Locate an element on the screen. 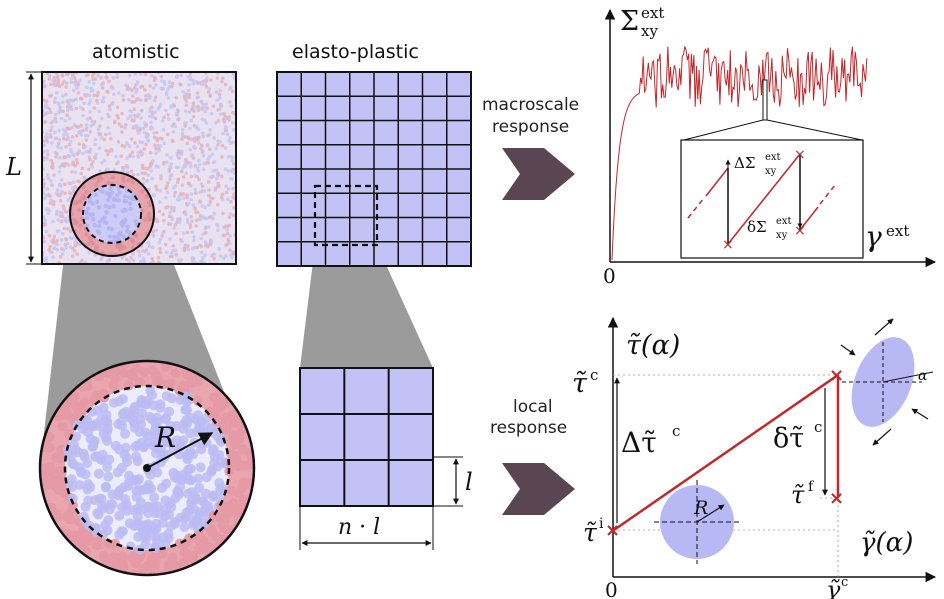  macroscale-curve is located at coordinates (739, 153).